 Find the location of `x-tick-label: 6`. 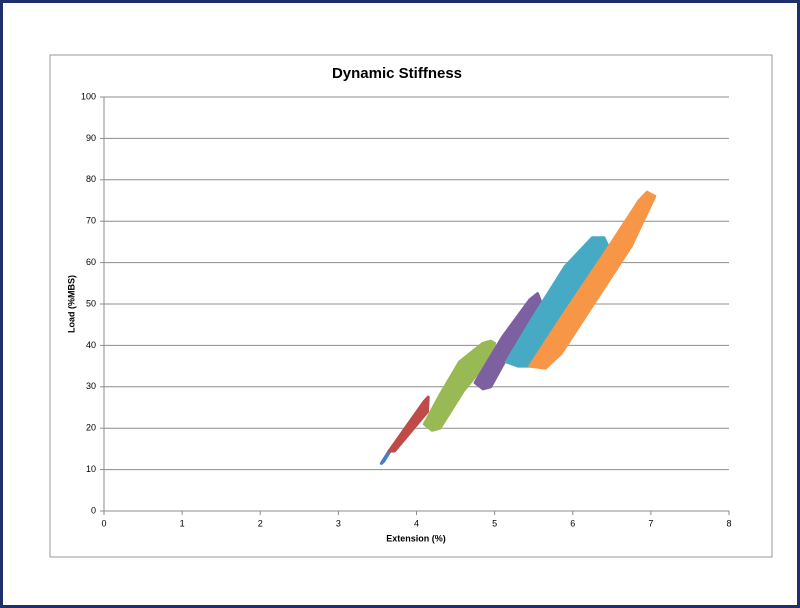

x-tick-label: 6 is located at coordinates (572, 523).